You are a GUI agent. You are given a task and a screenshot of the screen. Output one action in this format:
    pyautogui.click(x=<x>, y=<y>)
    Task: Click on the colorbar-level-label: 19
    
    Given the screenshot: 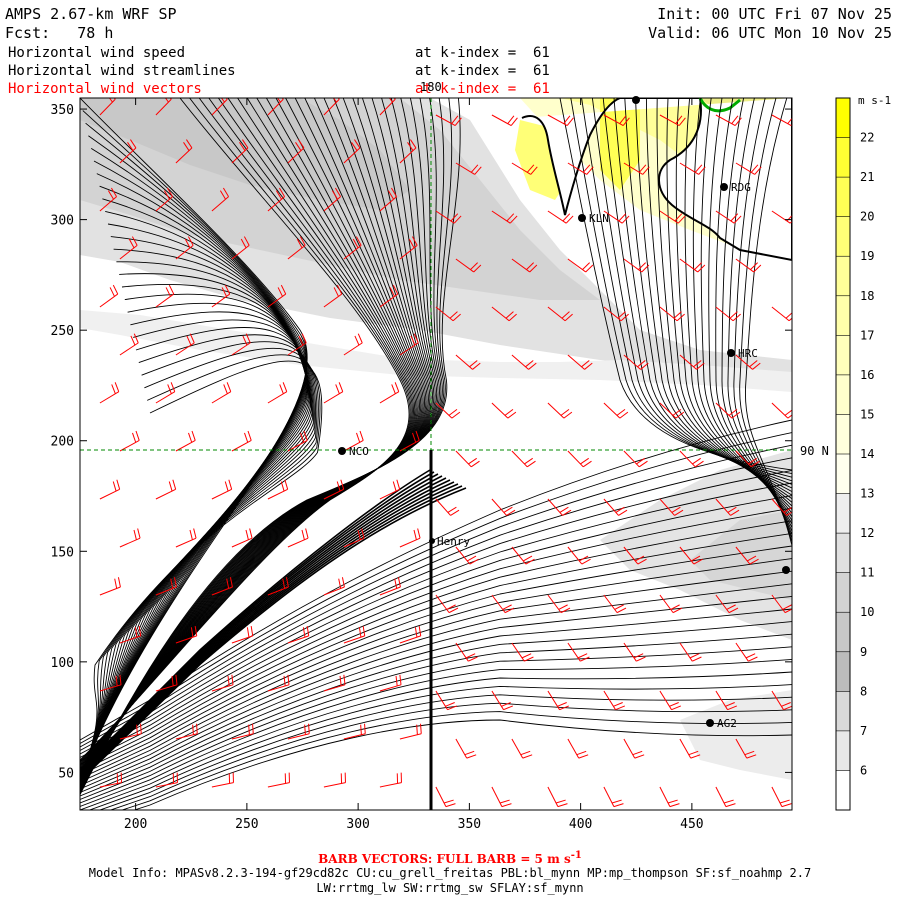 What is the action you would take?
    pyautogui.click(x=867, y=256)
    